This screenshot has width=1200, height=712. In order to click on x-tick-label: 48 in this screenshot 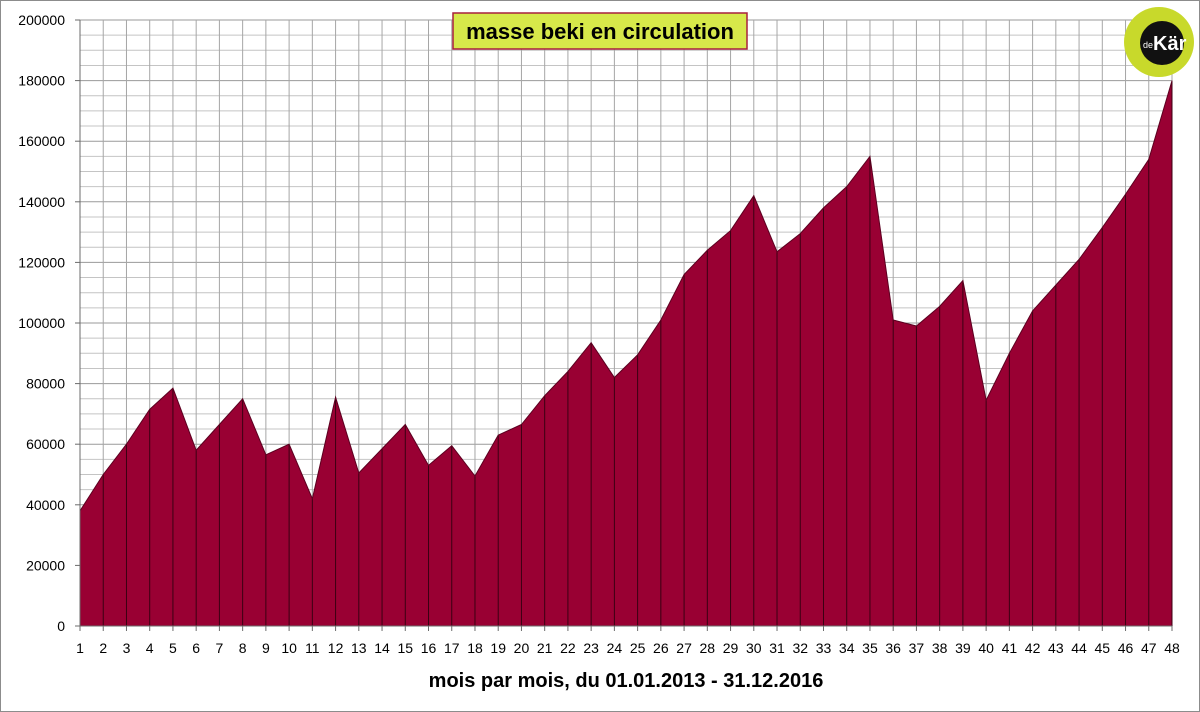, I will do `click(1172, 648)`.